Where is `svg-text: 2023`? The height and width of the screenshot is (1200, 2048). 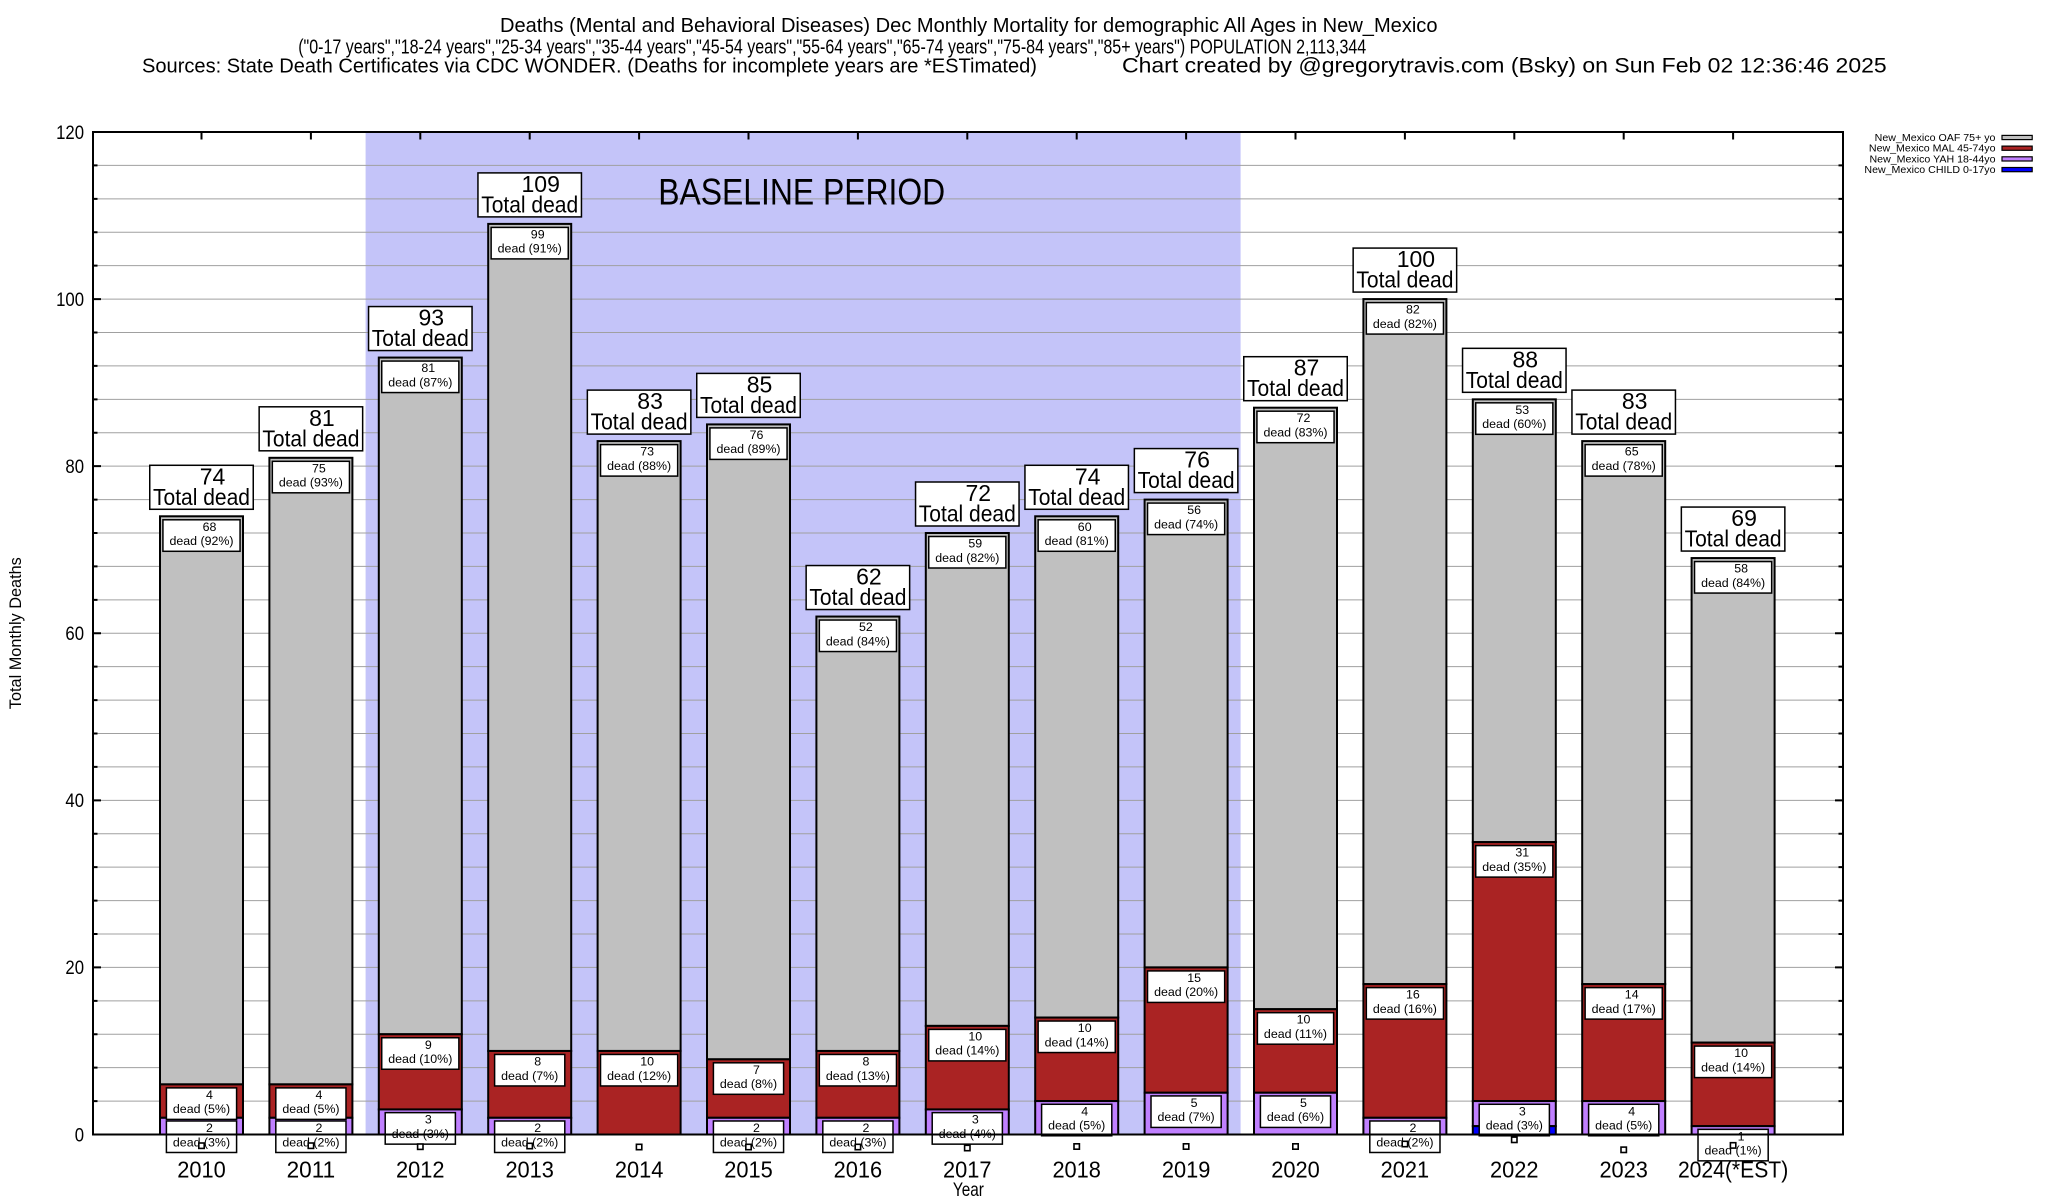 svg-text: 2023 is located at coordinates (1623, 1170).